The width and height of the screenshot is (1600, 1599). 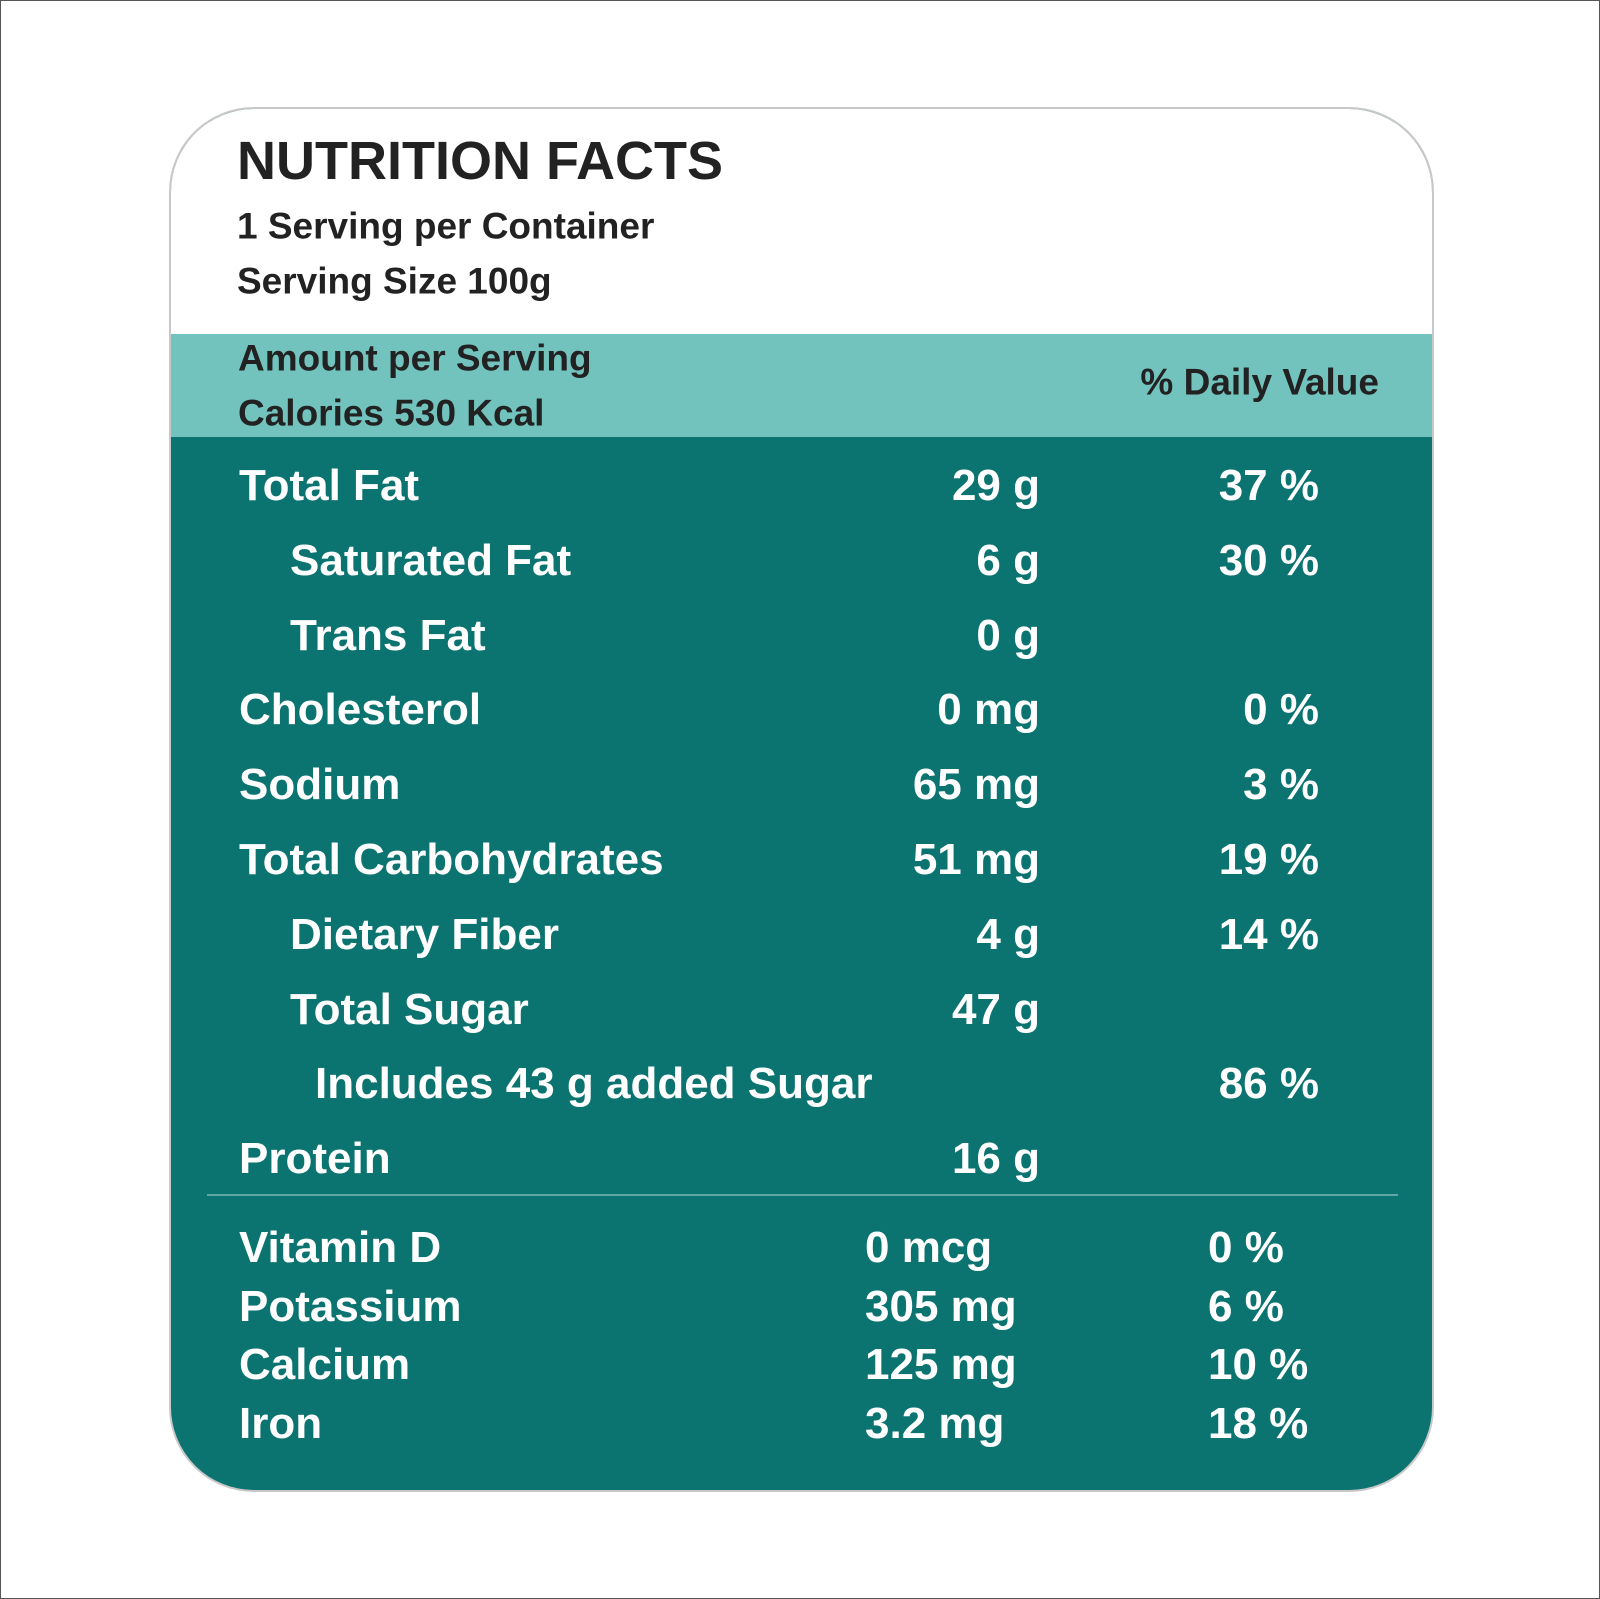 I want to click on nutrient-name: Includes 43 g added Sugar, so click(x=594, y=1084).